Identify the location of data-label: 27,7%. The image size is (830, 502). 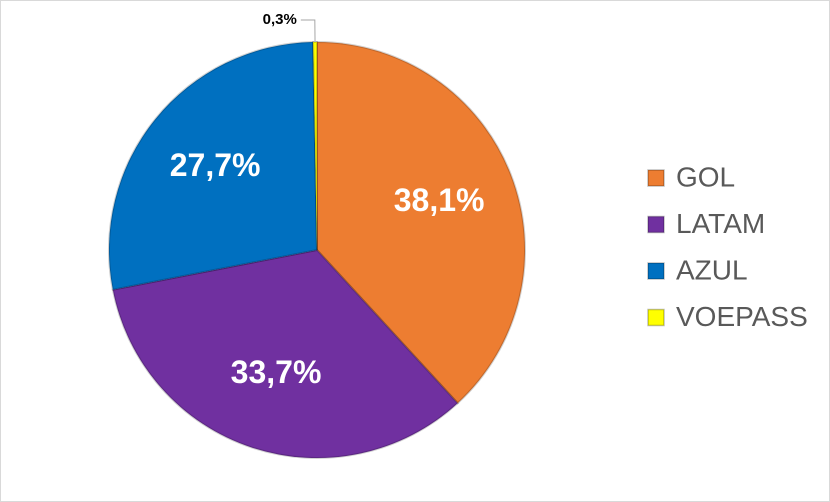
(215, 165).